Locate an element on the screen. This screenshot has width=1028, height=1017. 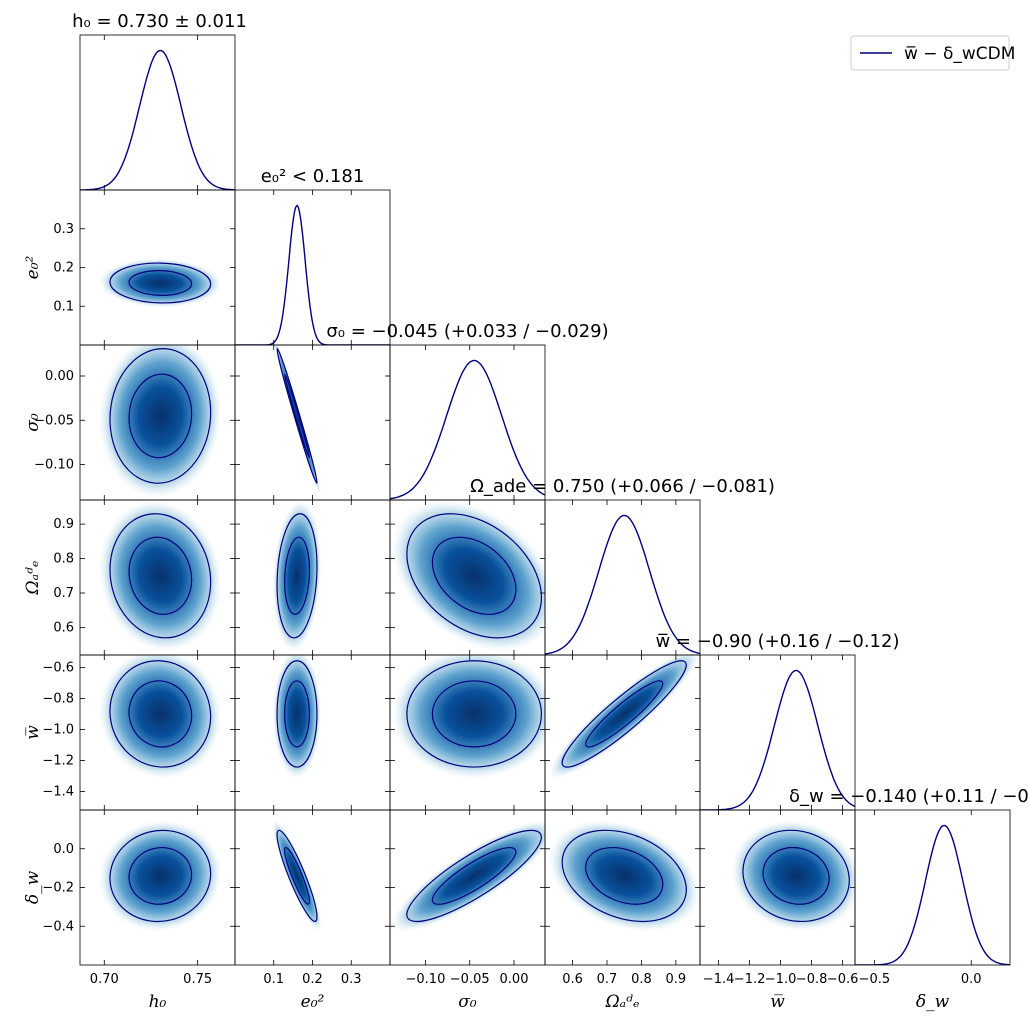
contour-95-e02-wbar is located at coordinates (297, 714).